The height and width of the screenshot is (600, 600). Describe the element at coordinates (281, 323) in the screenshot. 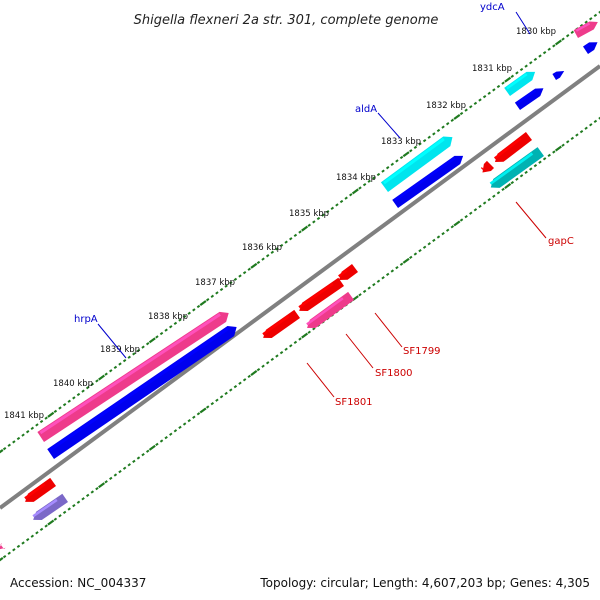

I see `gene-SF1801` at that location.